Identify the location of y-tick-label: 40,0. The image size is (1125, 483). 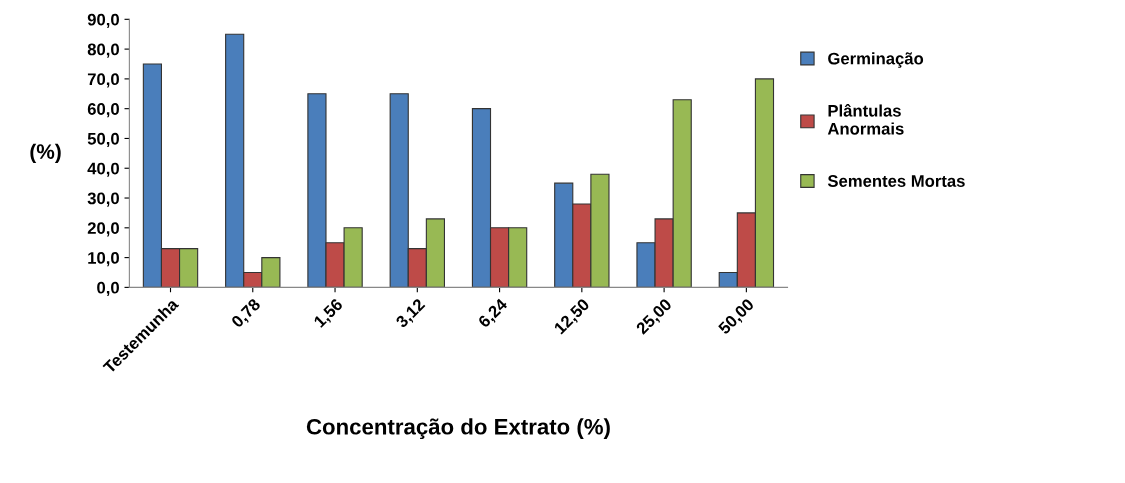
(103, 169).